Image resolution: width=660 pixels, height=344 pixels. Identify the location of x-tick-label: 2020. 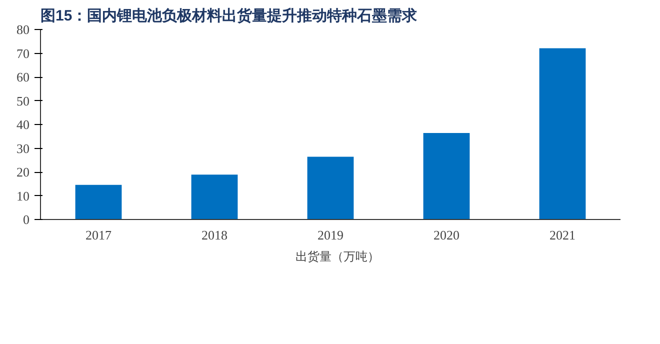
(447, 235).